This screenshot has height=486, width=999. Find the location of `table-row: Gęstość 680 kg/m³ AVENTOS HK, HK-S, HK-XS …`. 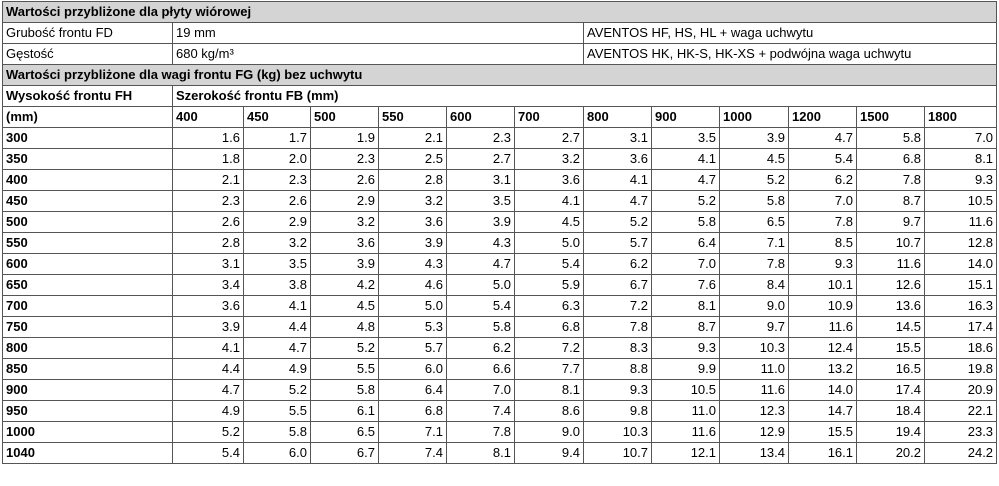

table-row: Gęstość 680 kg/m³ AVENTOS HK, HK-S, HK-XS … is located at coordinates (500, 54).